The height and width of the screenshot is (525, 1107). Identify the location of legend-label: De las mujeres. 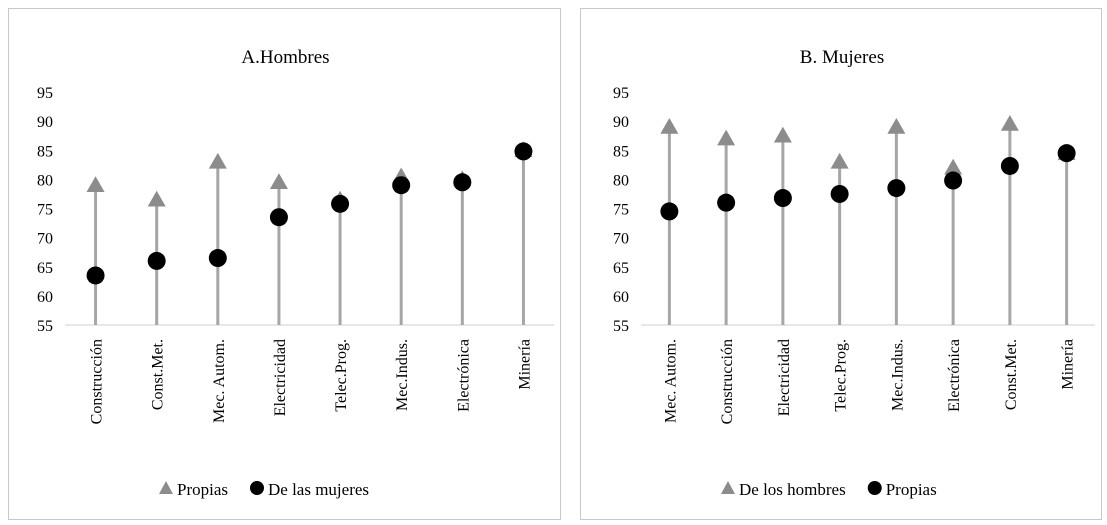
(318, 489).